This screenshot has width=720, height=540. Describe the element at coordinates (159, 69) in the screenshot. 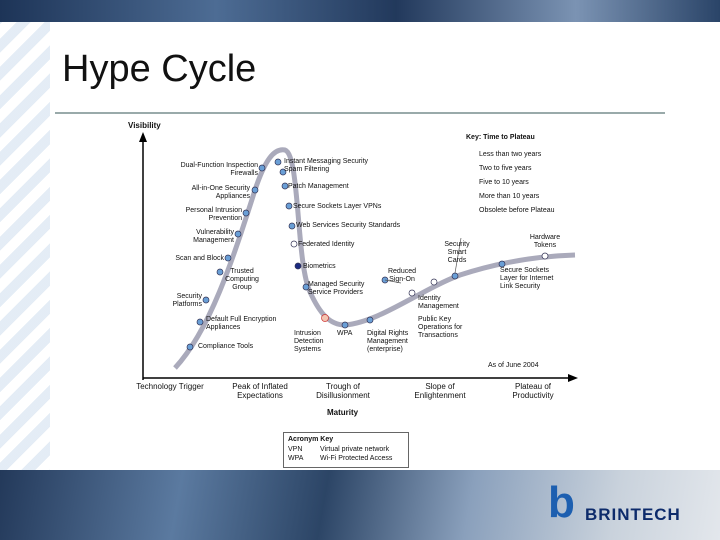

I see `slide-title: Hype Cycle` at that location.